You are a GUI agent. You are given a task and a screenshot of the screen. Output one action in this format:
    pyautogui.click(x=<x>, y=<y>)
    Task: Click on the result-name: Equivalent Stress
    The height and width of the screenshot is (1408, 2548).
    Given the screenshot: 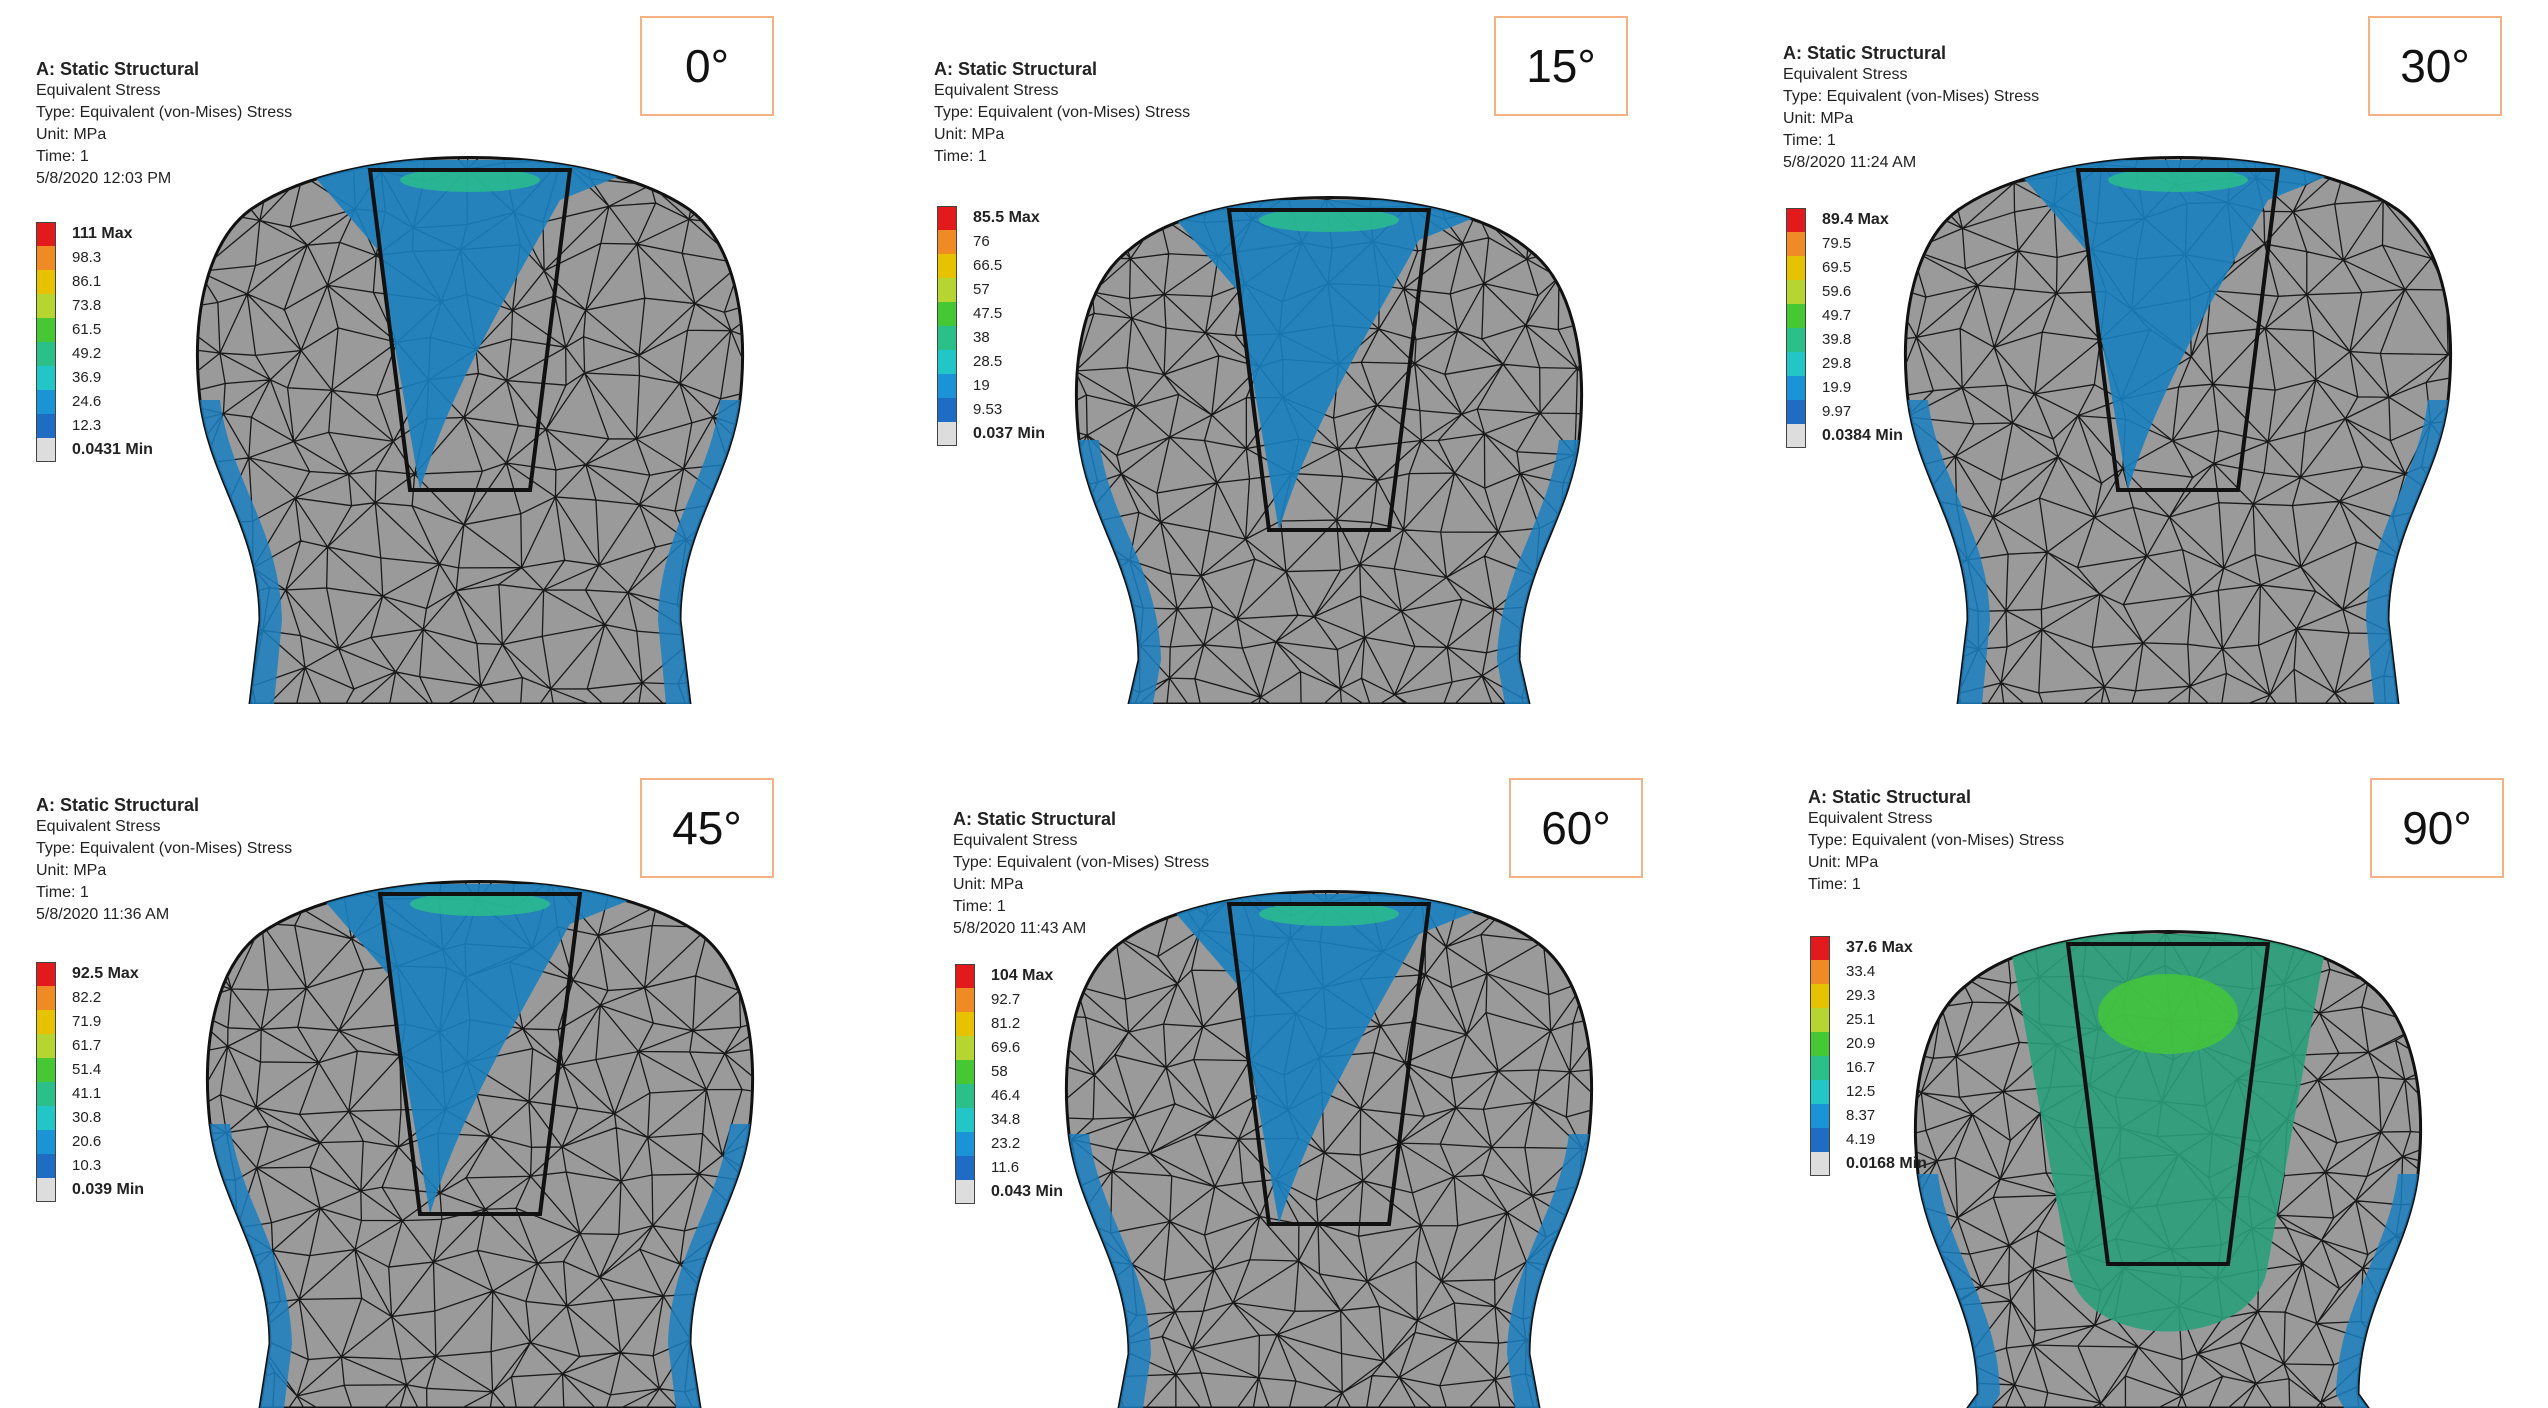 What is the action you would take?
    pyautogui.click(x=1870, y=818)
    